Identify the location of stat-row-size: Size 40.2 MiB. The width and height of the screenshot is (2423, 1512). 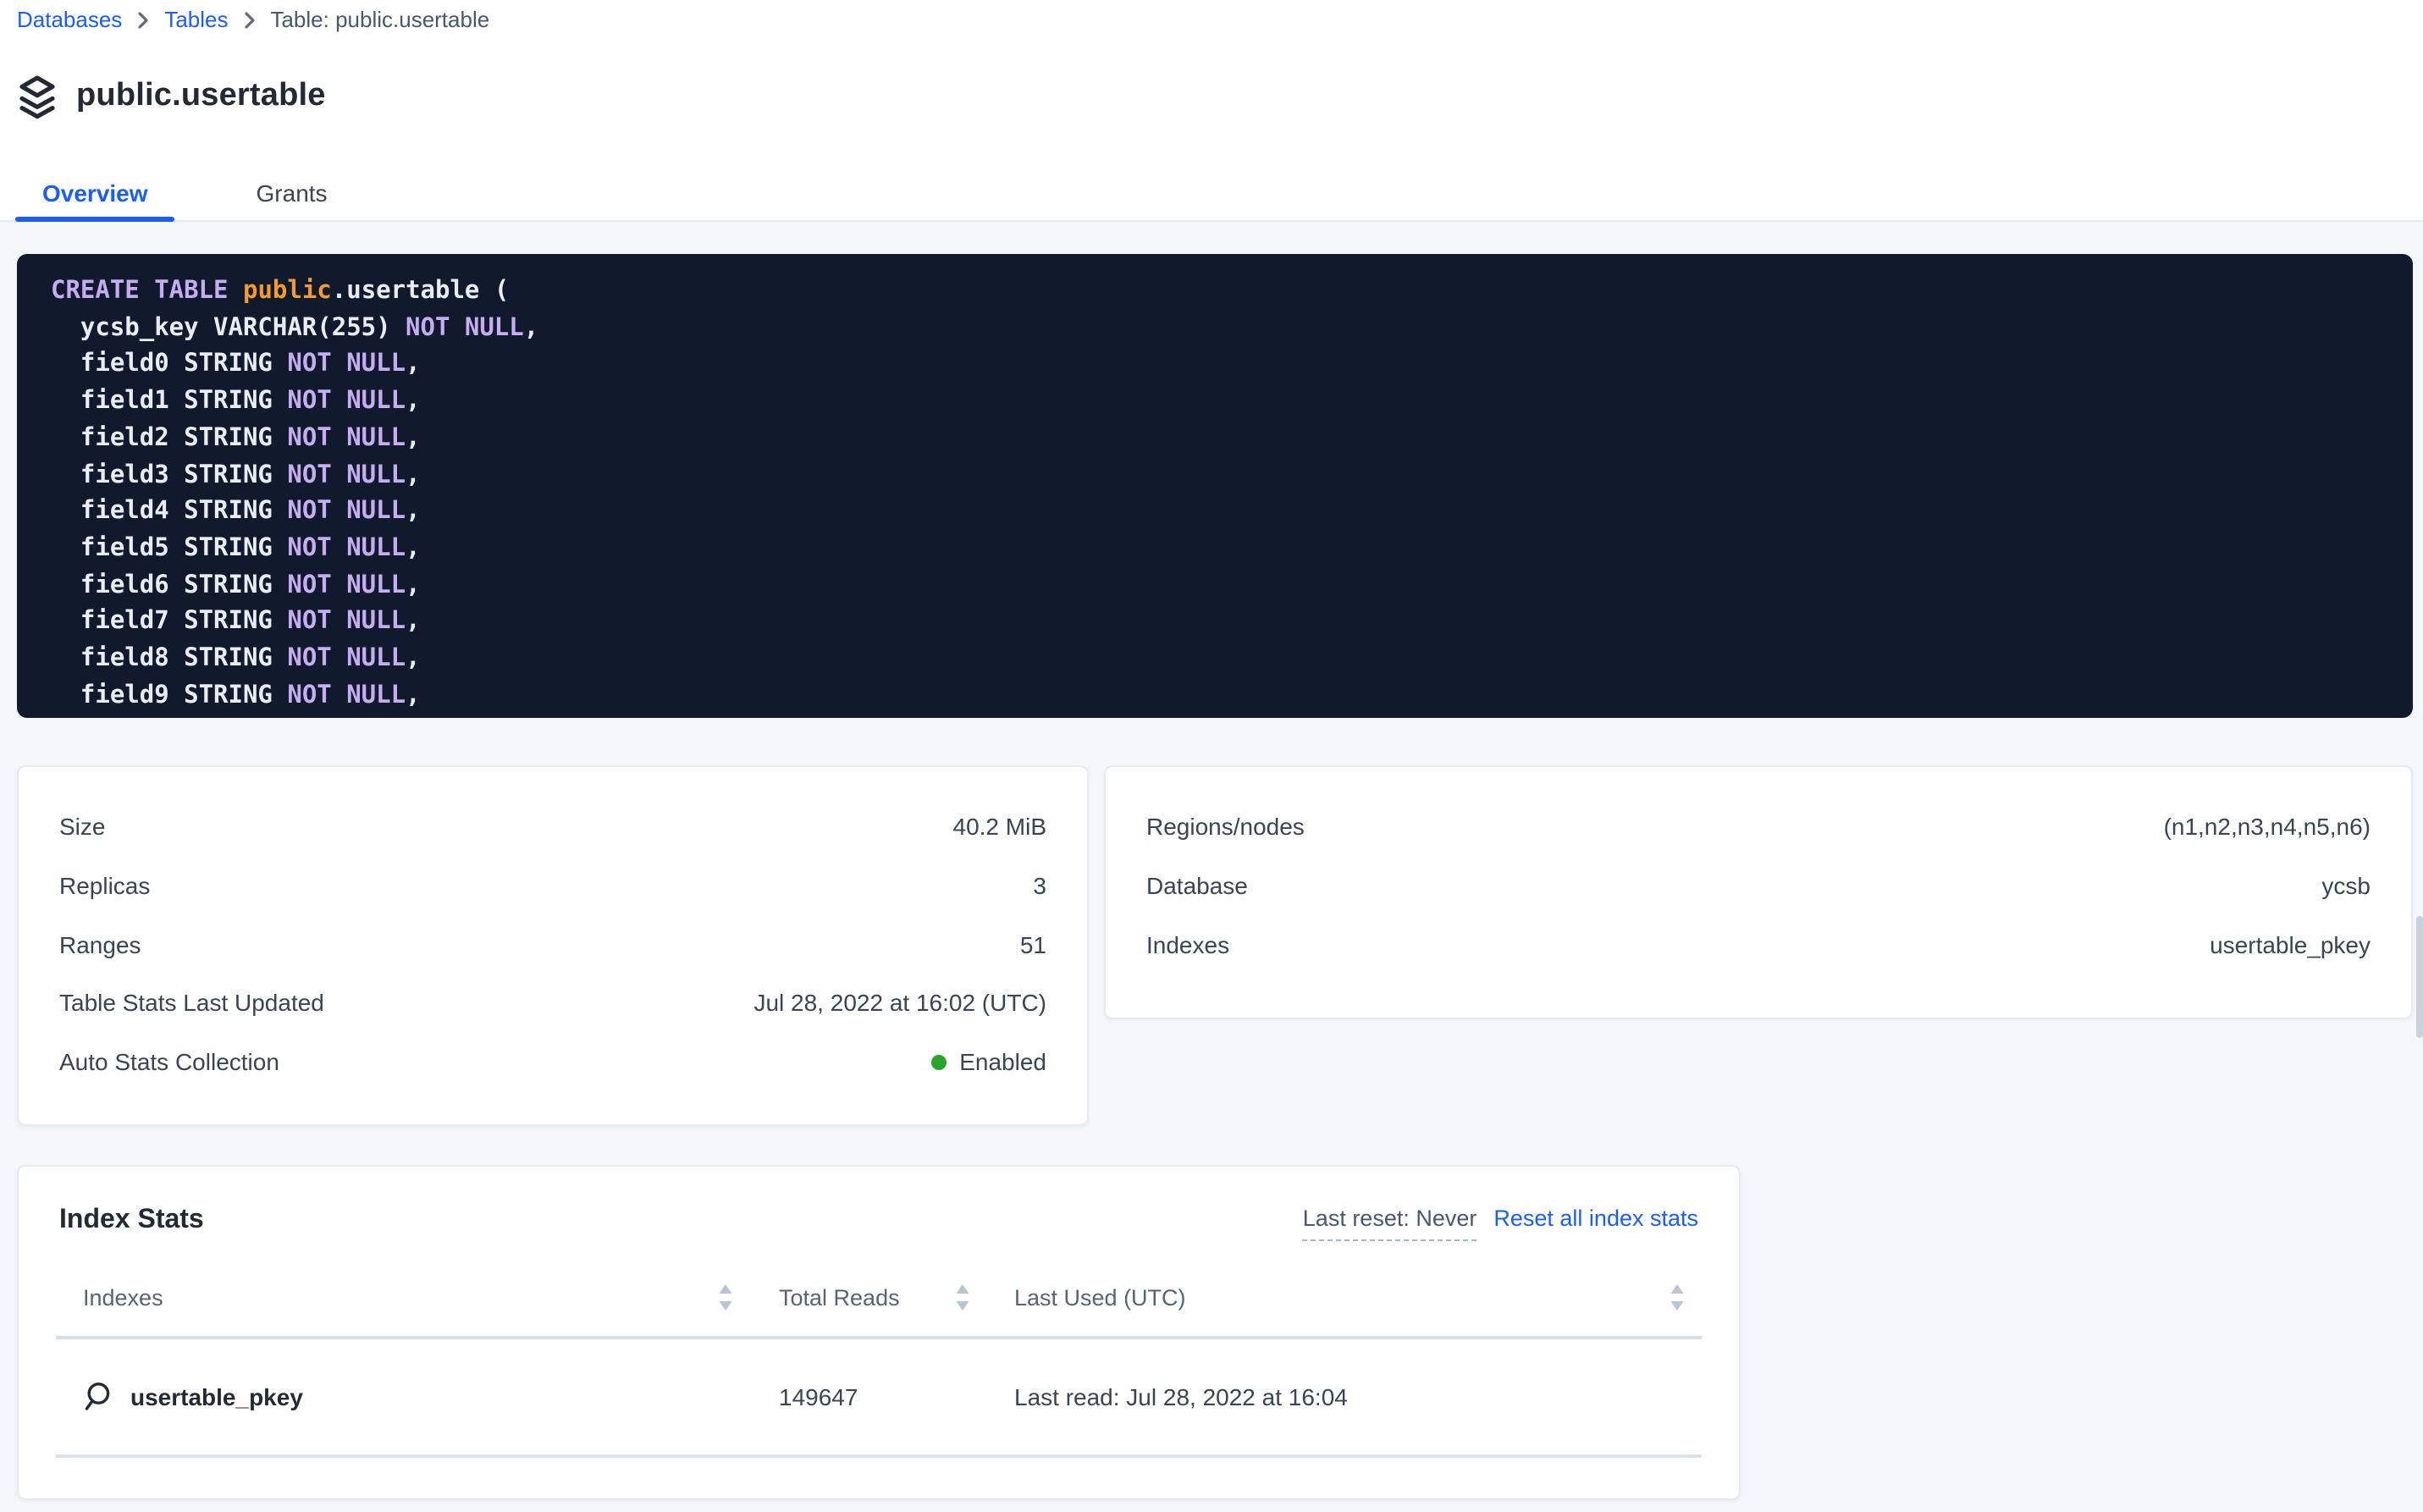
(552, 826).